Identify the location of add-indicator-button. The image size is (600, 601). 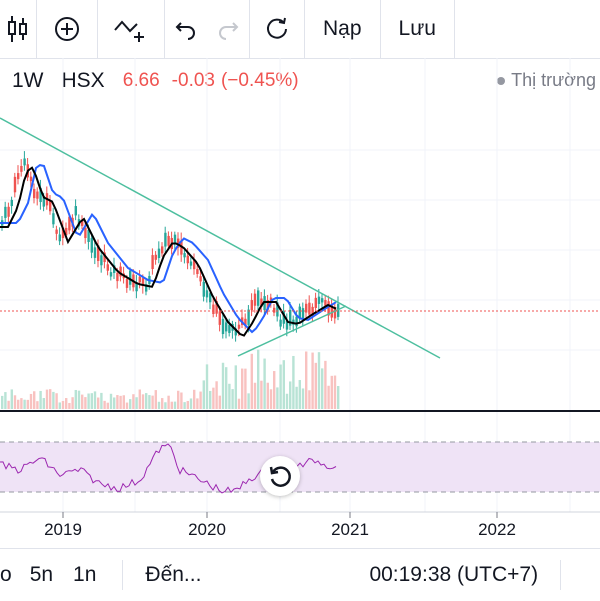
(67, 29).